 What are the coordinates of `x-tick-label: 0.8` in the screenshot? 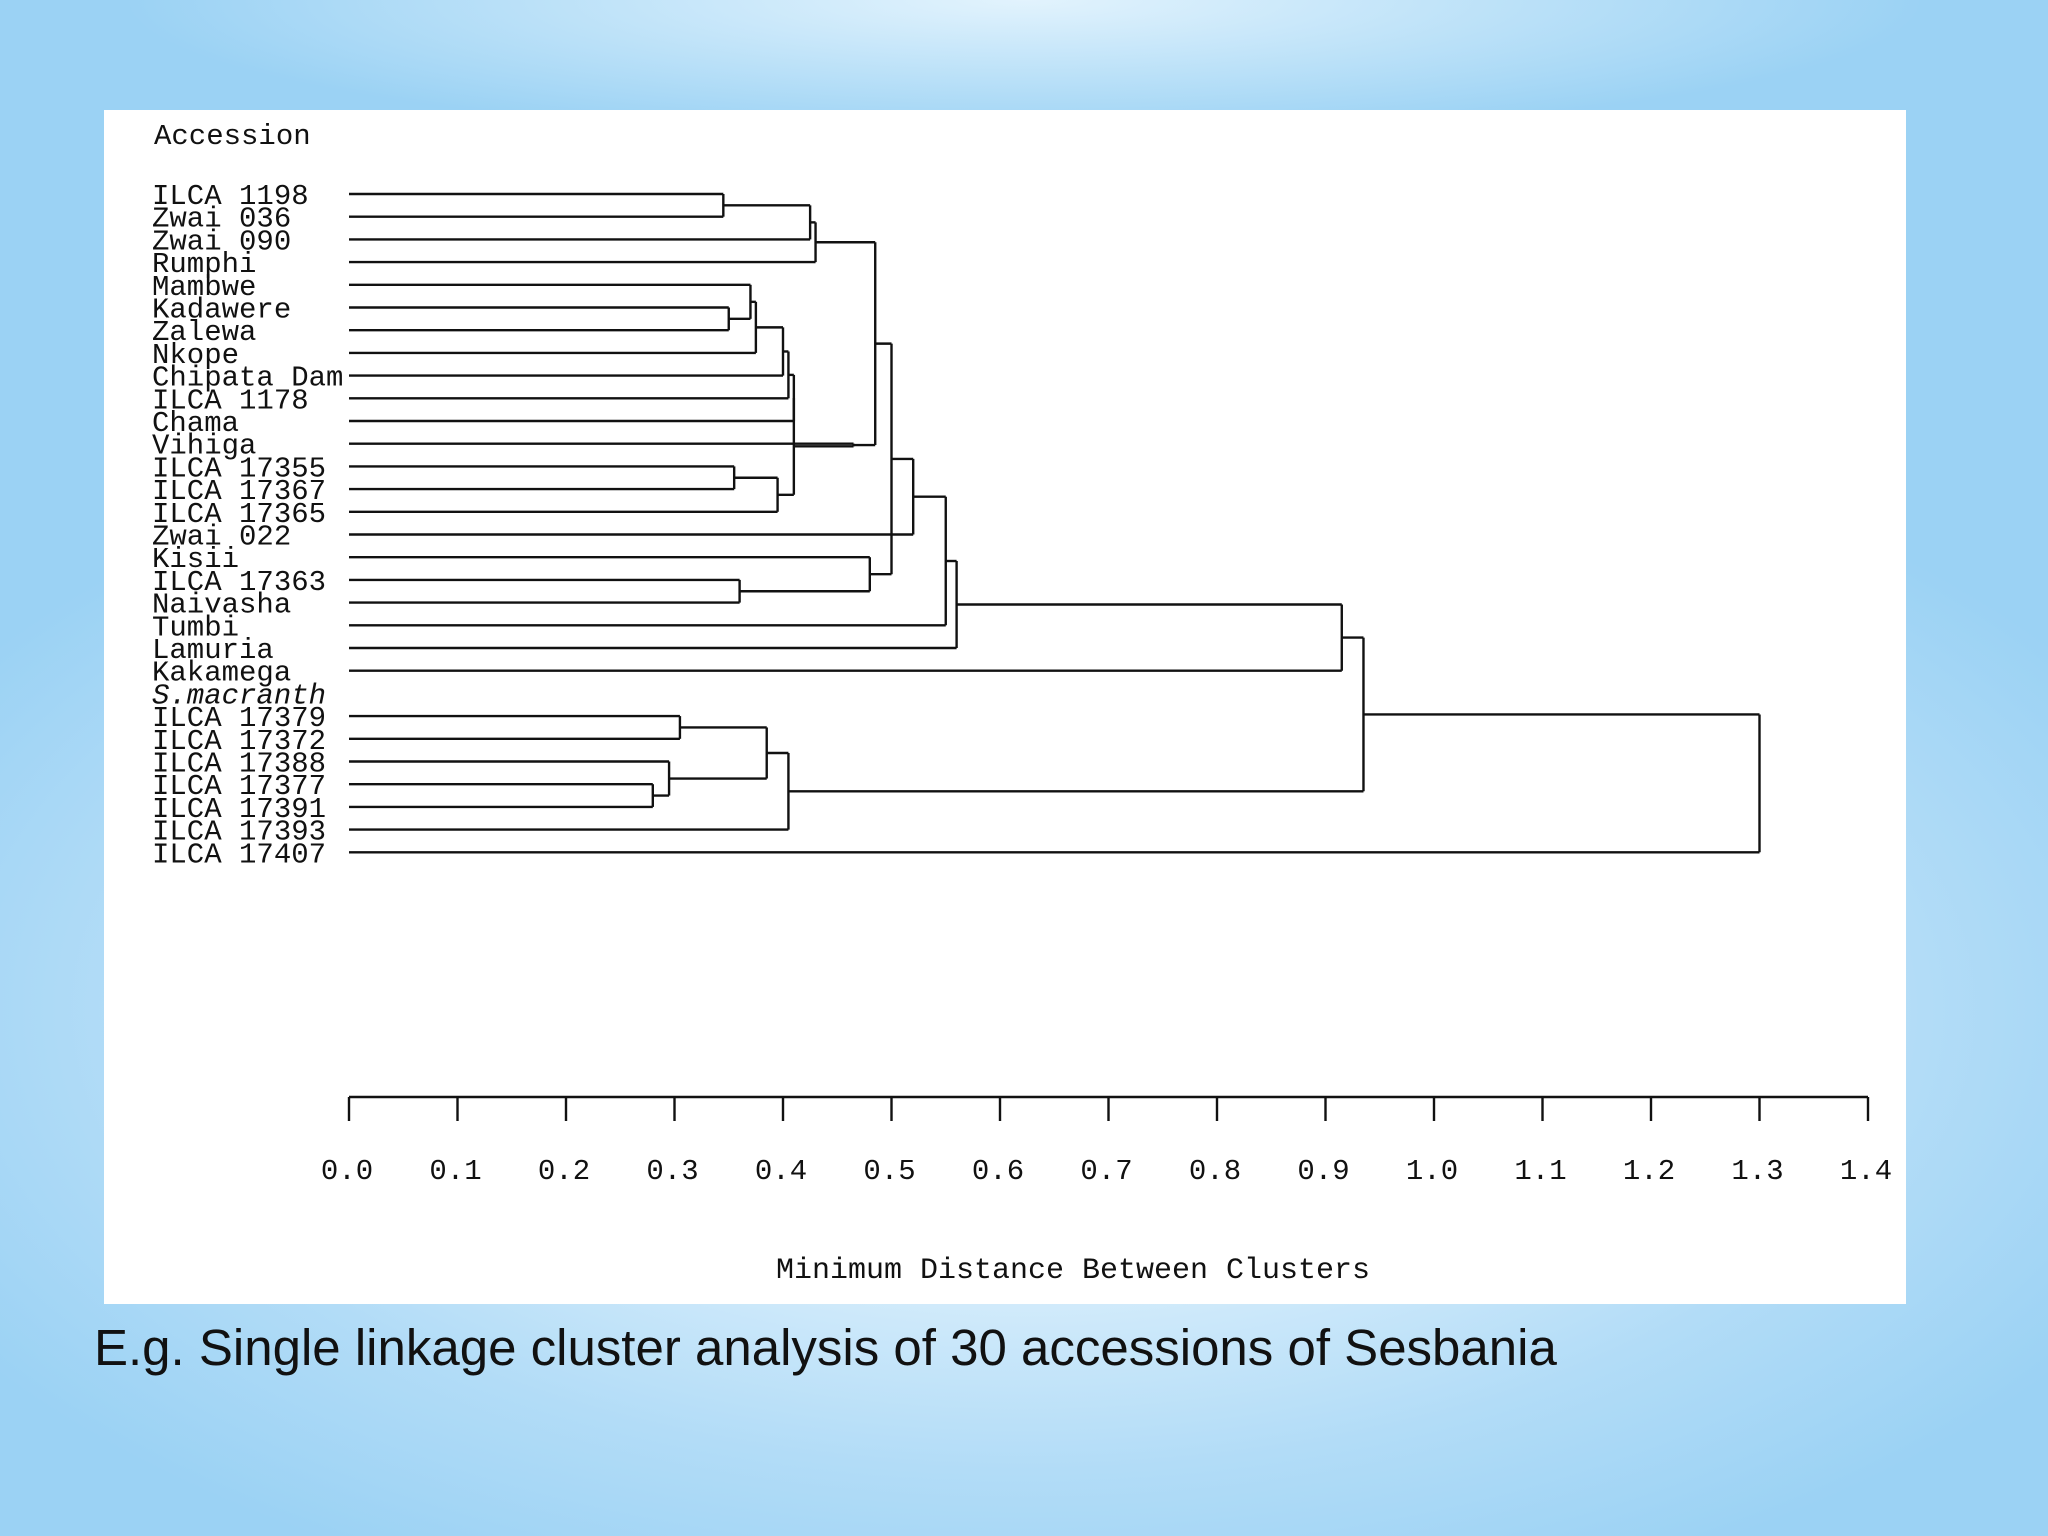 It's located at (1215, 1171).